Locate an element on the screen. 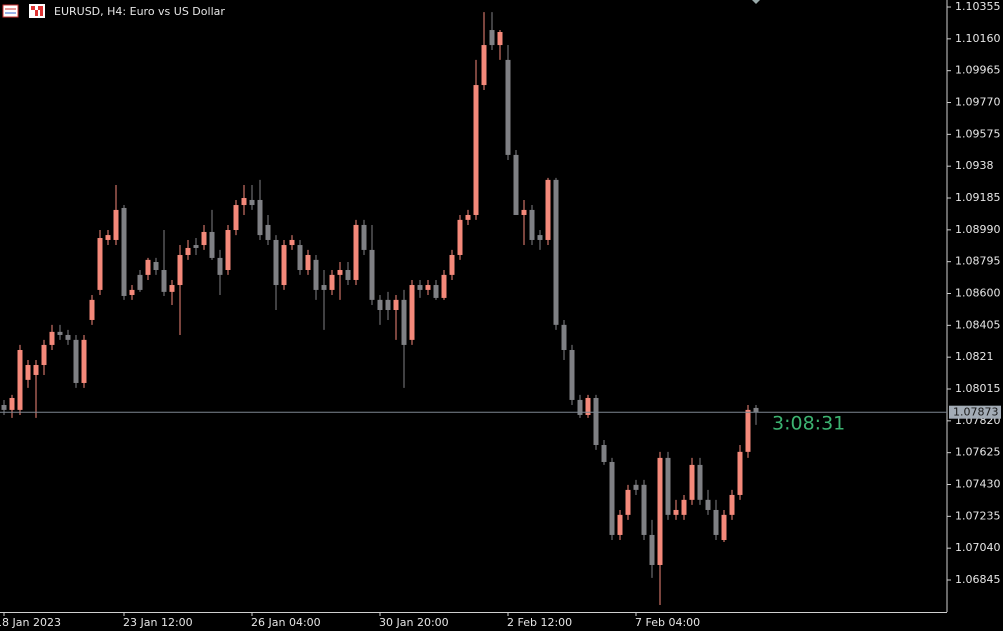 The width and height of the screenshot is (1003, 631). current-price-box is located at coordinates (975, 412).